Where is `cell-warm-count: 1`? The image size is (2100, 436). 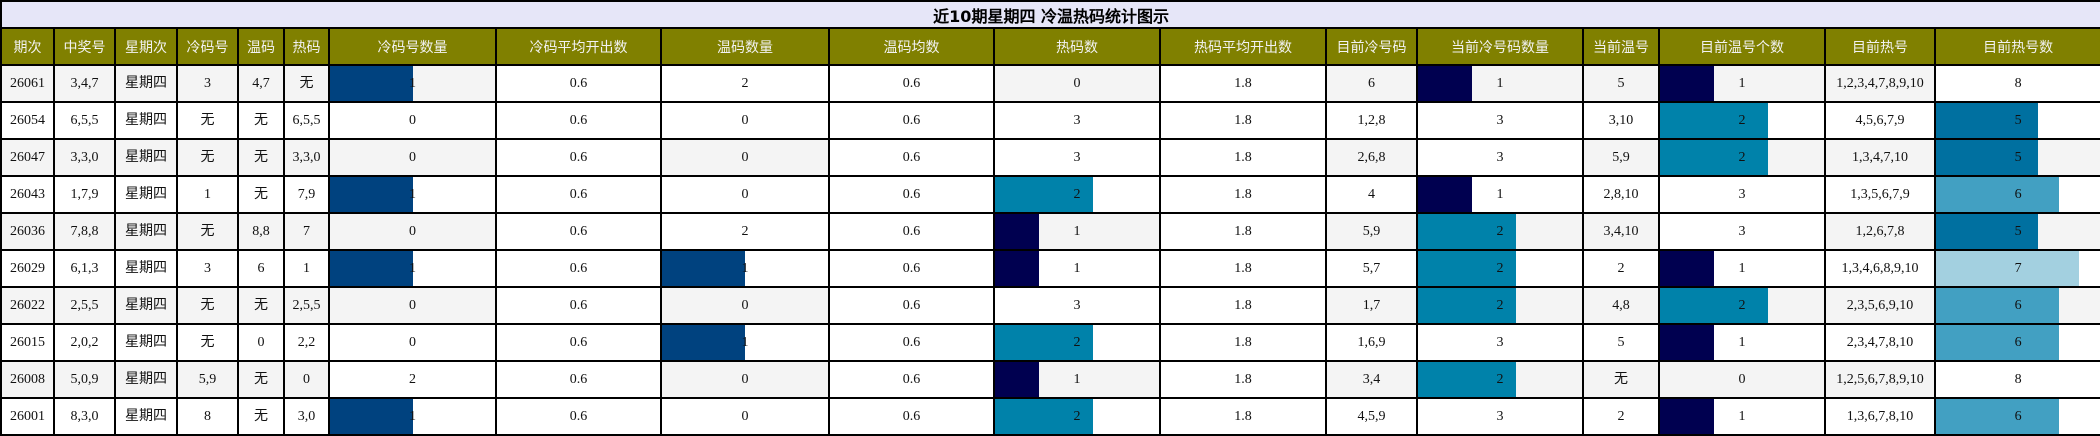
cell-warm-count: 1 is located at coordinates (745, 268).